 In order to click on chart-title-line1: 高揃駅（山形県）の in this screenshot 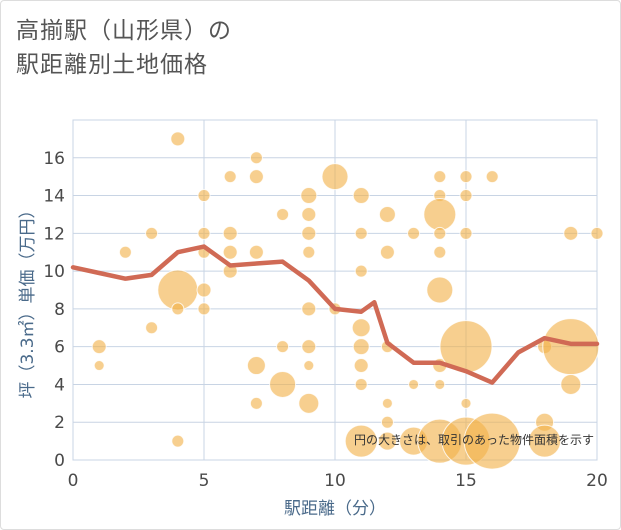, I will do `click(124, 31)`.